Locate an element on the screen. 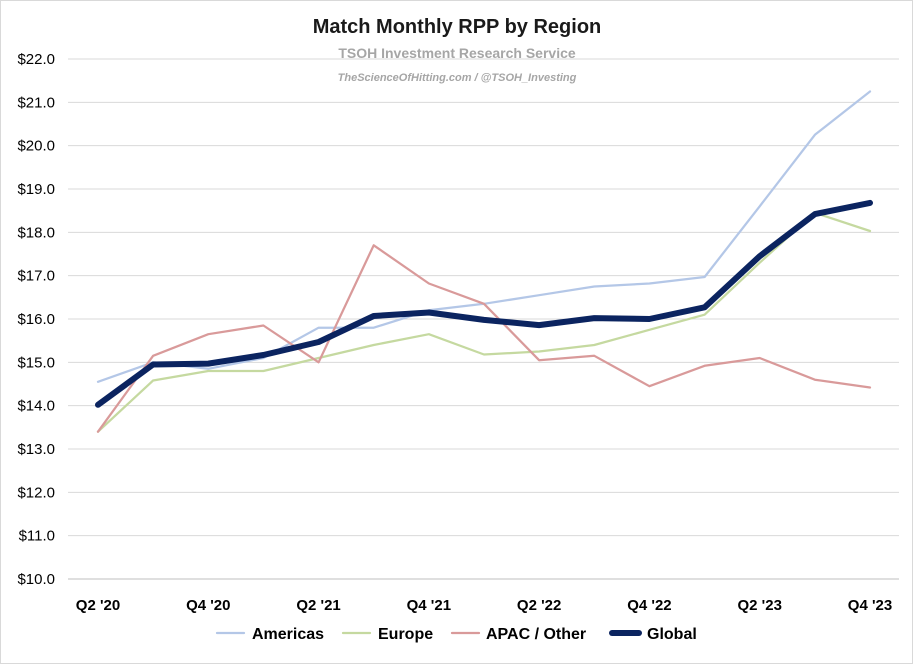 The width and height of the screenshot is (913, 665). x-tick-label: Q4 '23 is located at coordinates (870, 605).